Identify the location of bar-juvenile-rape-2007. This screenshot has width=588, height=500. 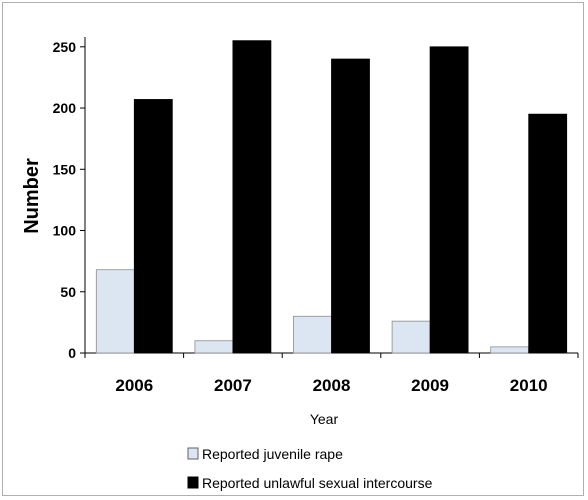
(214, 347).